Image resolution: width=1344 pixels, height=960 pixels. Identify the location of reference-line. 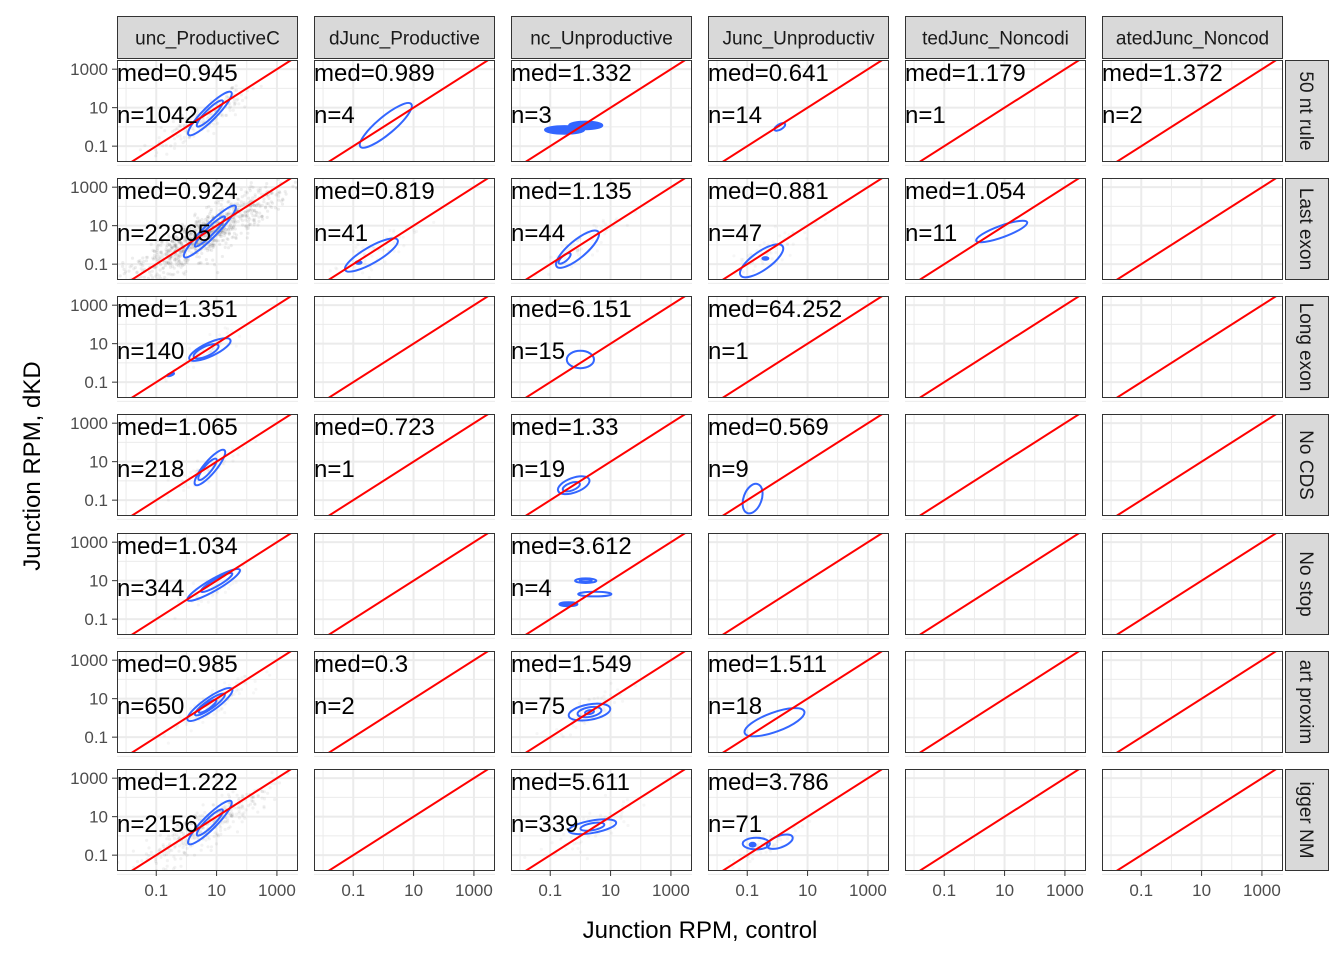
(1196, 584).